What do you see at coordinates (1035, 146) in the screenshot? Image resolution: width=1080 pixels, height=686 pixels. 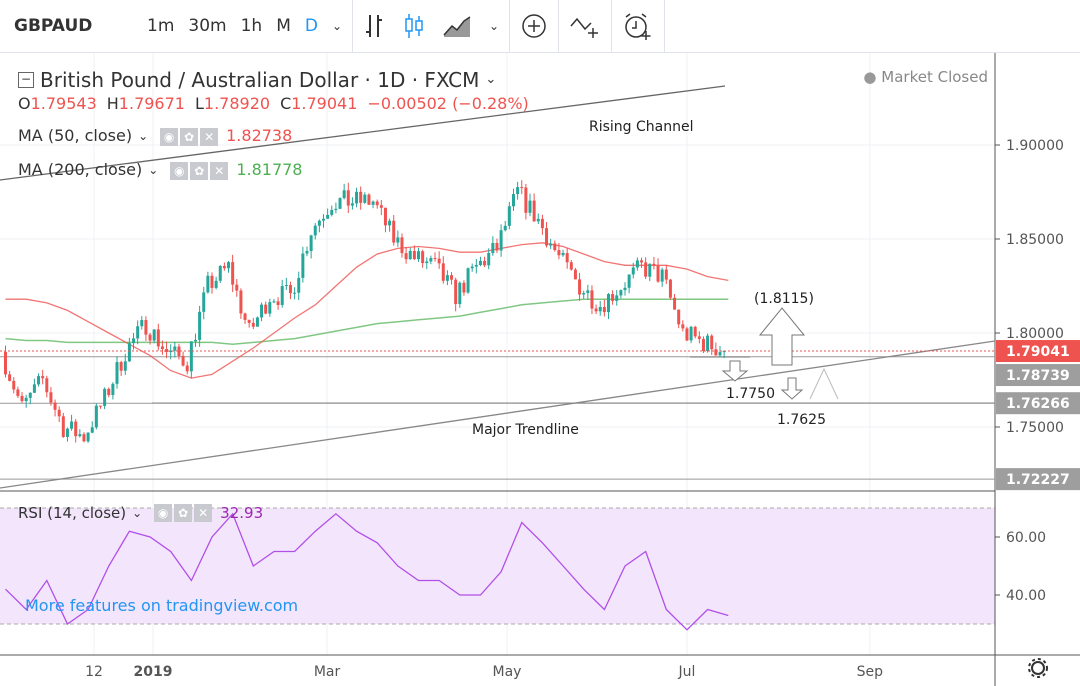 I see `price-tick-label: 1.90000` at bounding box center [1035, 146].